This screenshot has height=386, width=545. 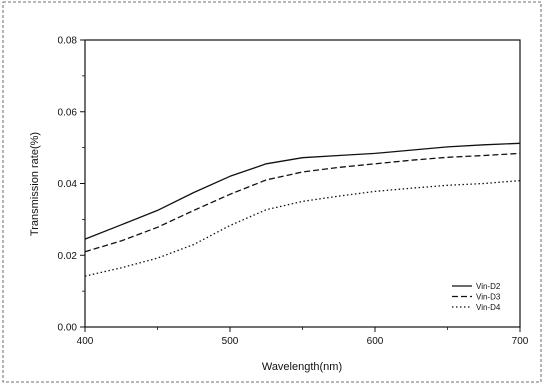 What do you see at coordinates (68, 41) in the screenshot?
I see `y-tick-label: 0.08` at bounding box center [68, 41].